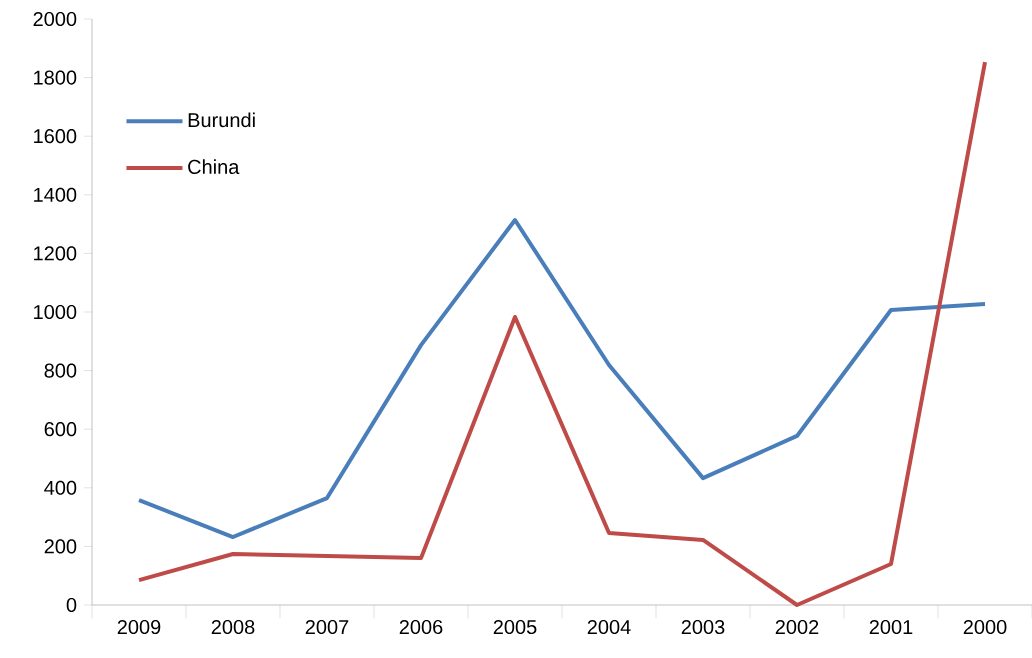 Image resolution: width=1032 pixels, height=658 pixels. I want to click on x-tick-label: 2003, so click(703, 627).